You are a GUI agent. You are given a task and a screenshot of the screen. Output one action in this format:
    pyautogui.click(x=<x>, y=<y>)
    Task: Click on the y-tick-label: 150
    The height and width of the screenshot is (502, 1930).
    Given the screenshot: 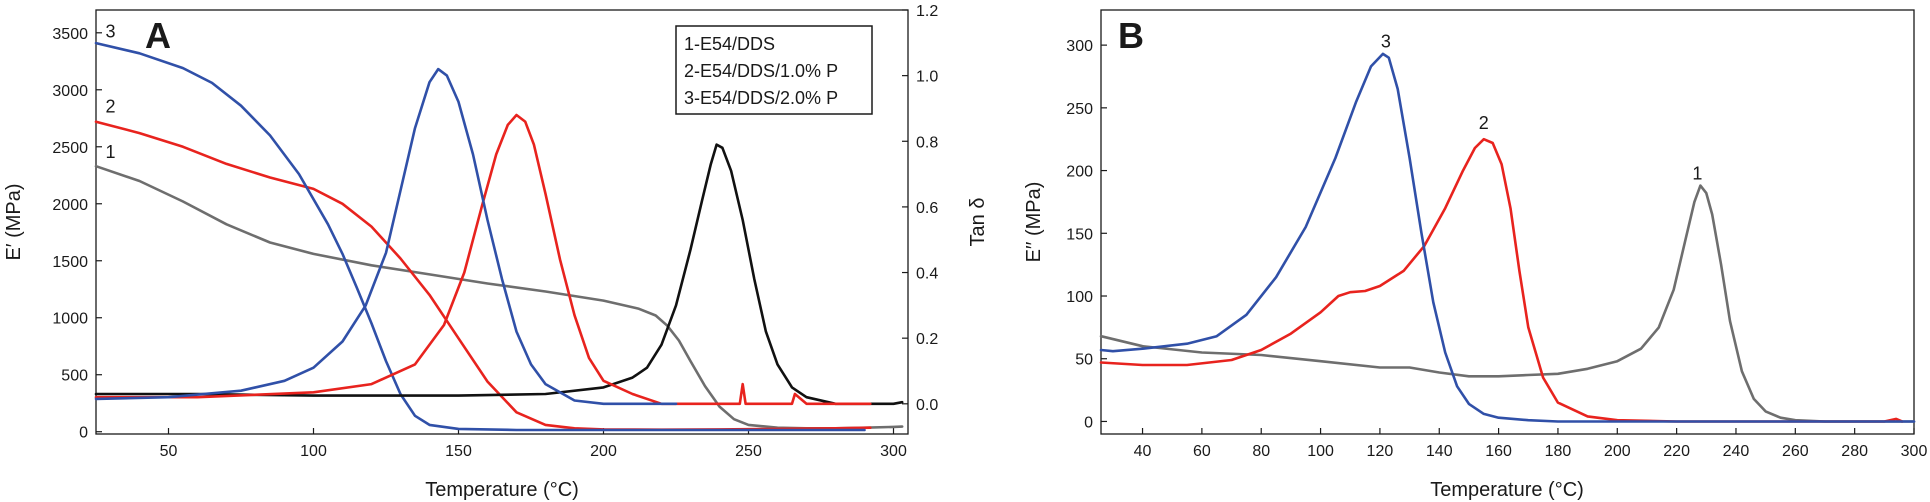 What is the action you would take?
    pyautogui.click(x=1079, y=234)
    